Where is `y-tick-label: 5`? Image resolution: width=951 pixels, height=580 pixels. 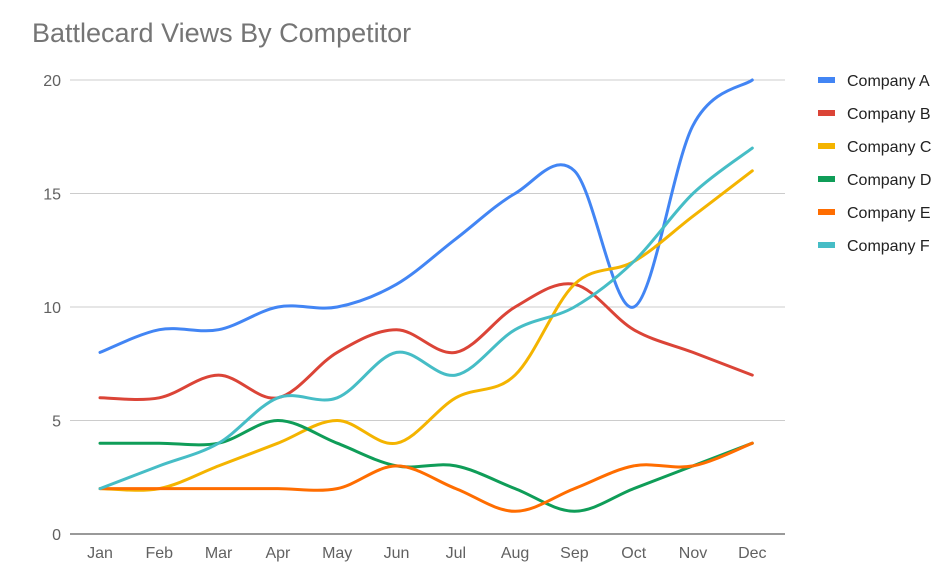
y-tick-label: 5 is located at coordinates (56, 422).